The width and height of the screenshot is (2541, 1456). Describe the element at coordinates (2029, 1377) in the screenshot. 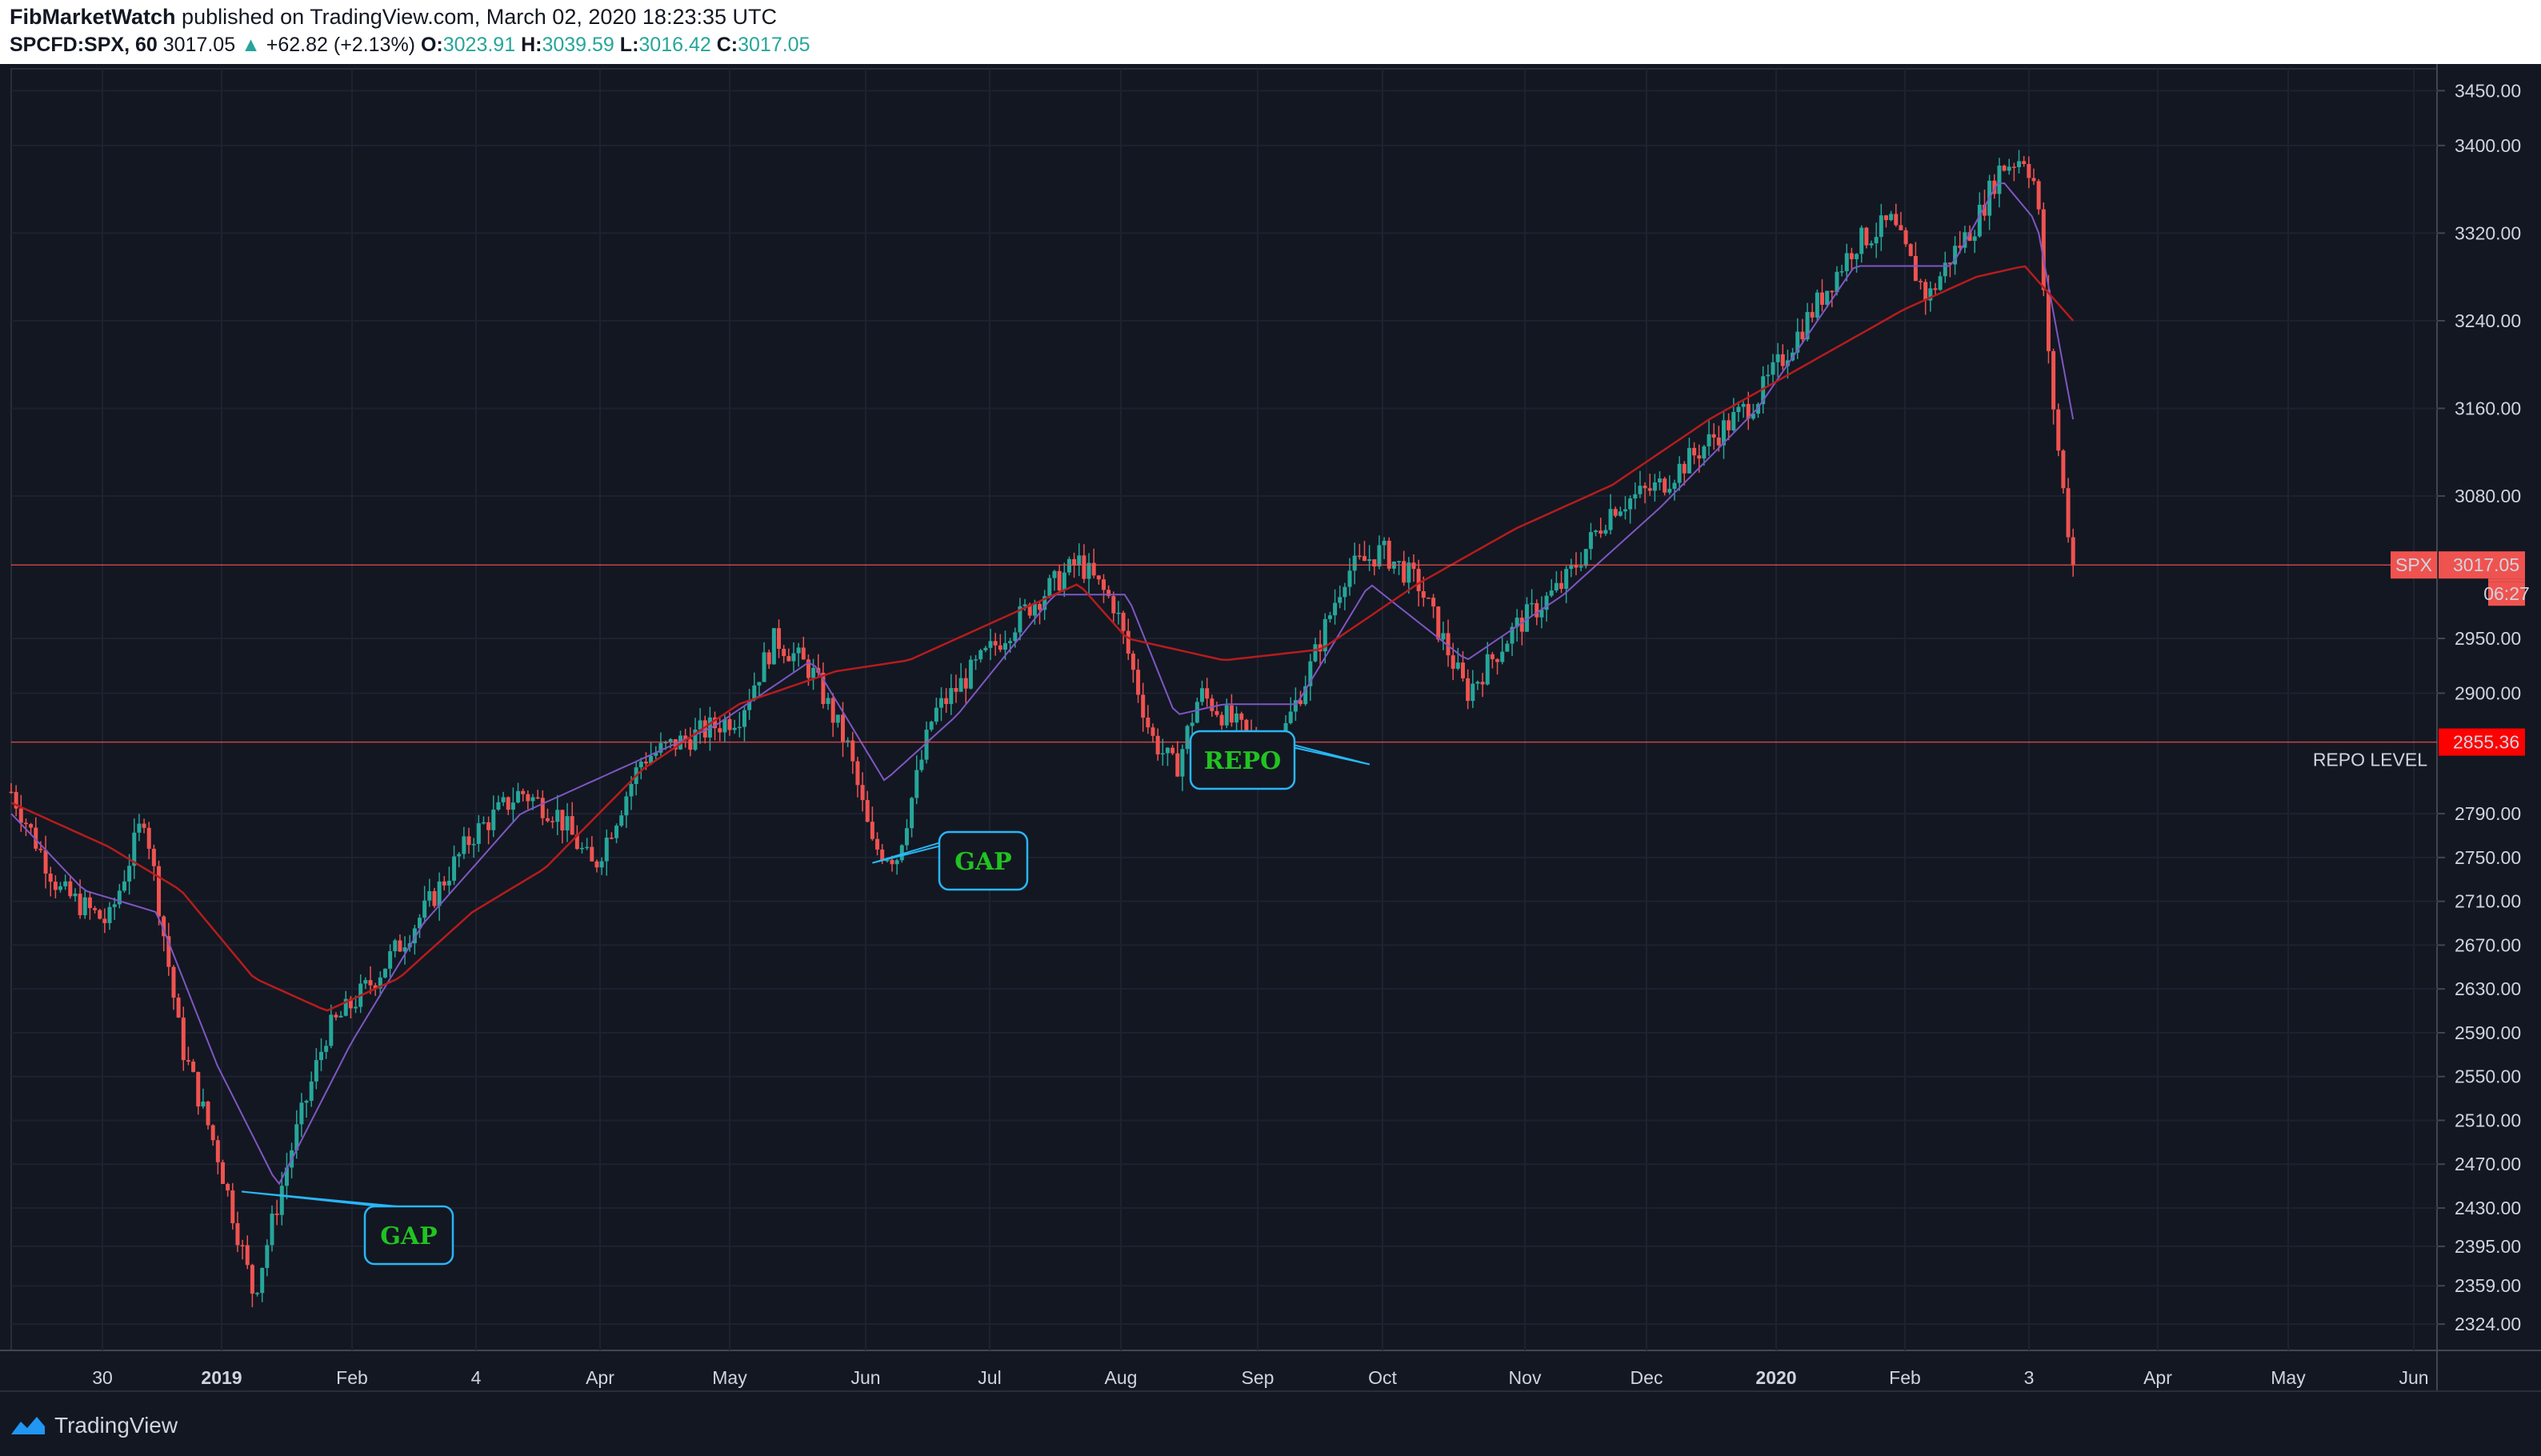

I see `x-tick-label: 3` at that location.